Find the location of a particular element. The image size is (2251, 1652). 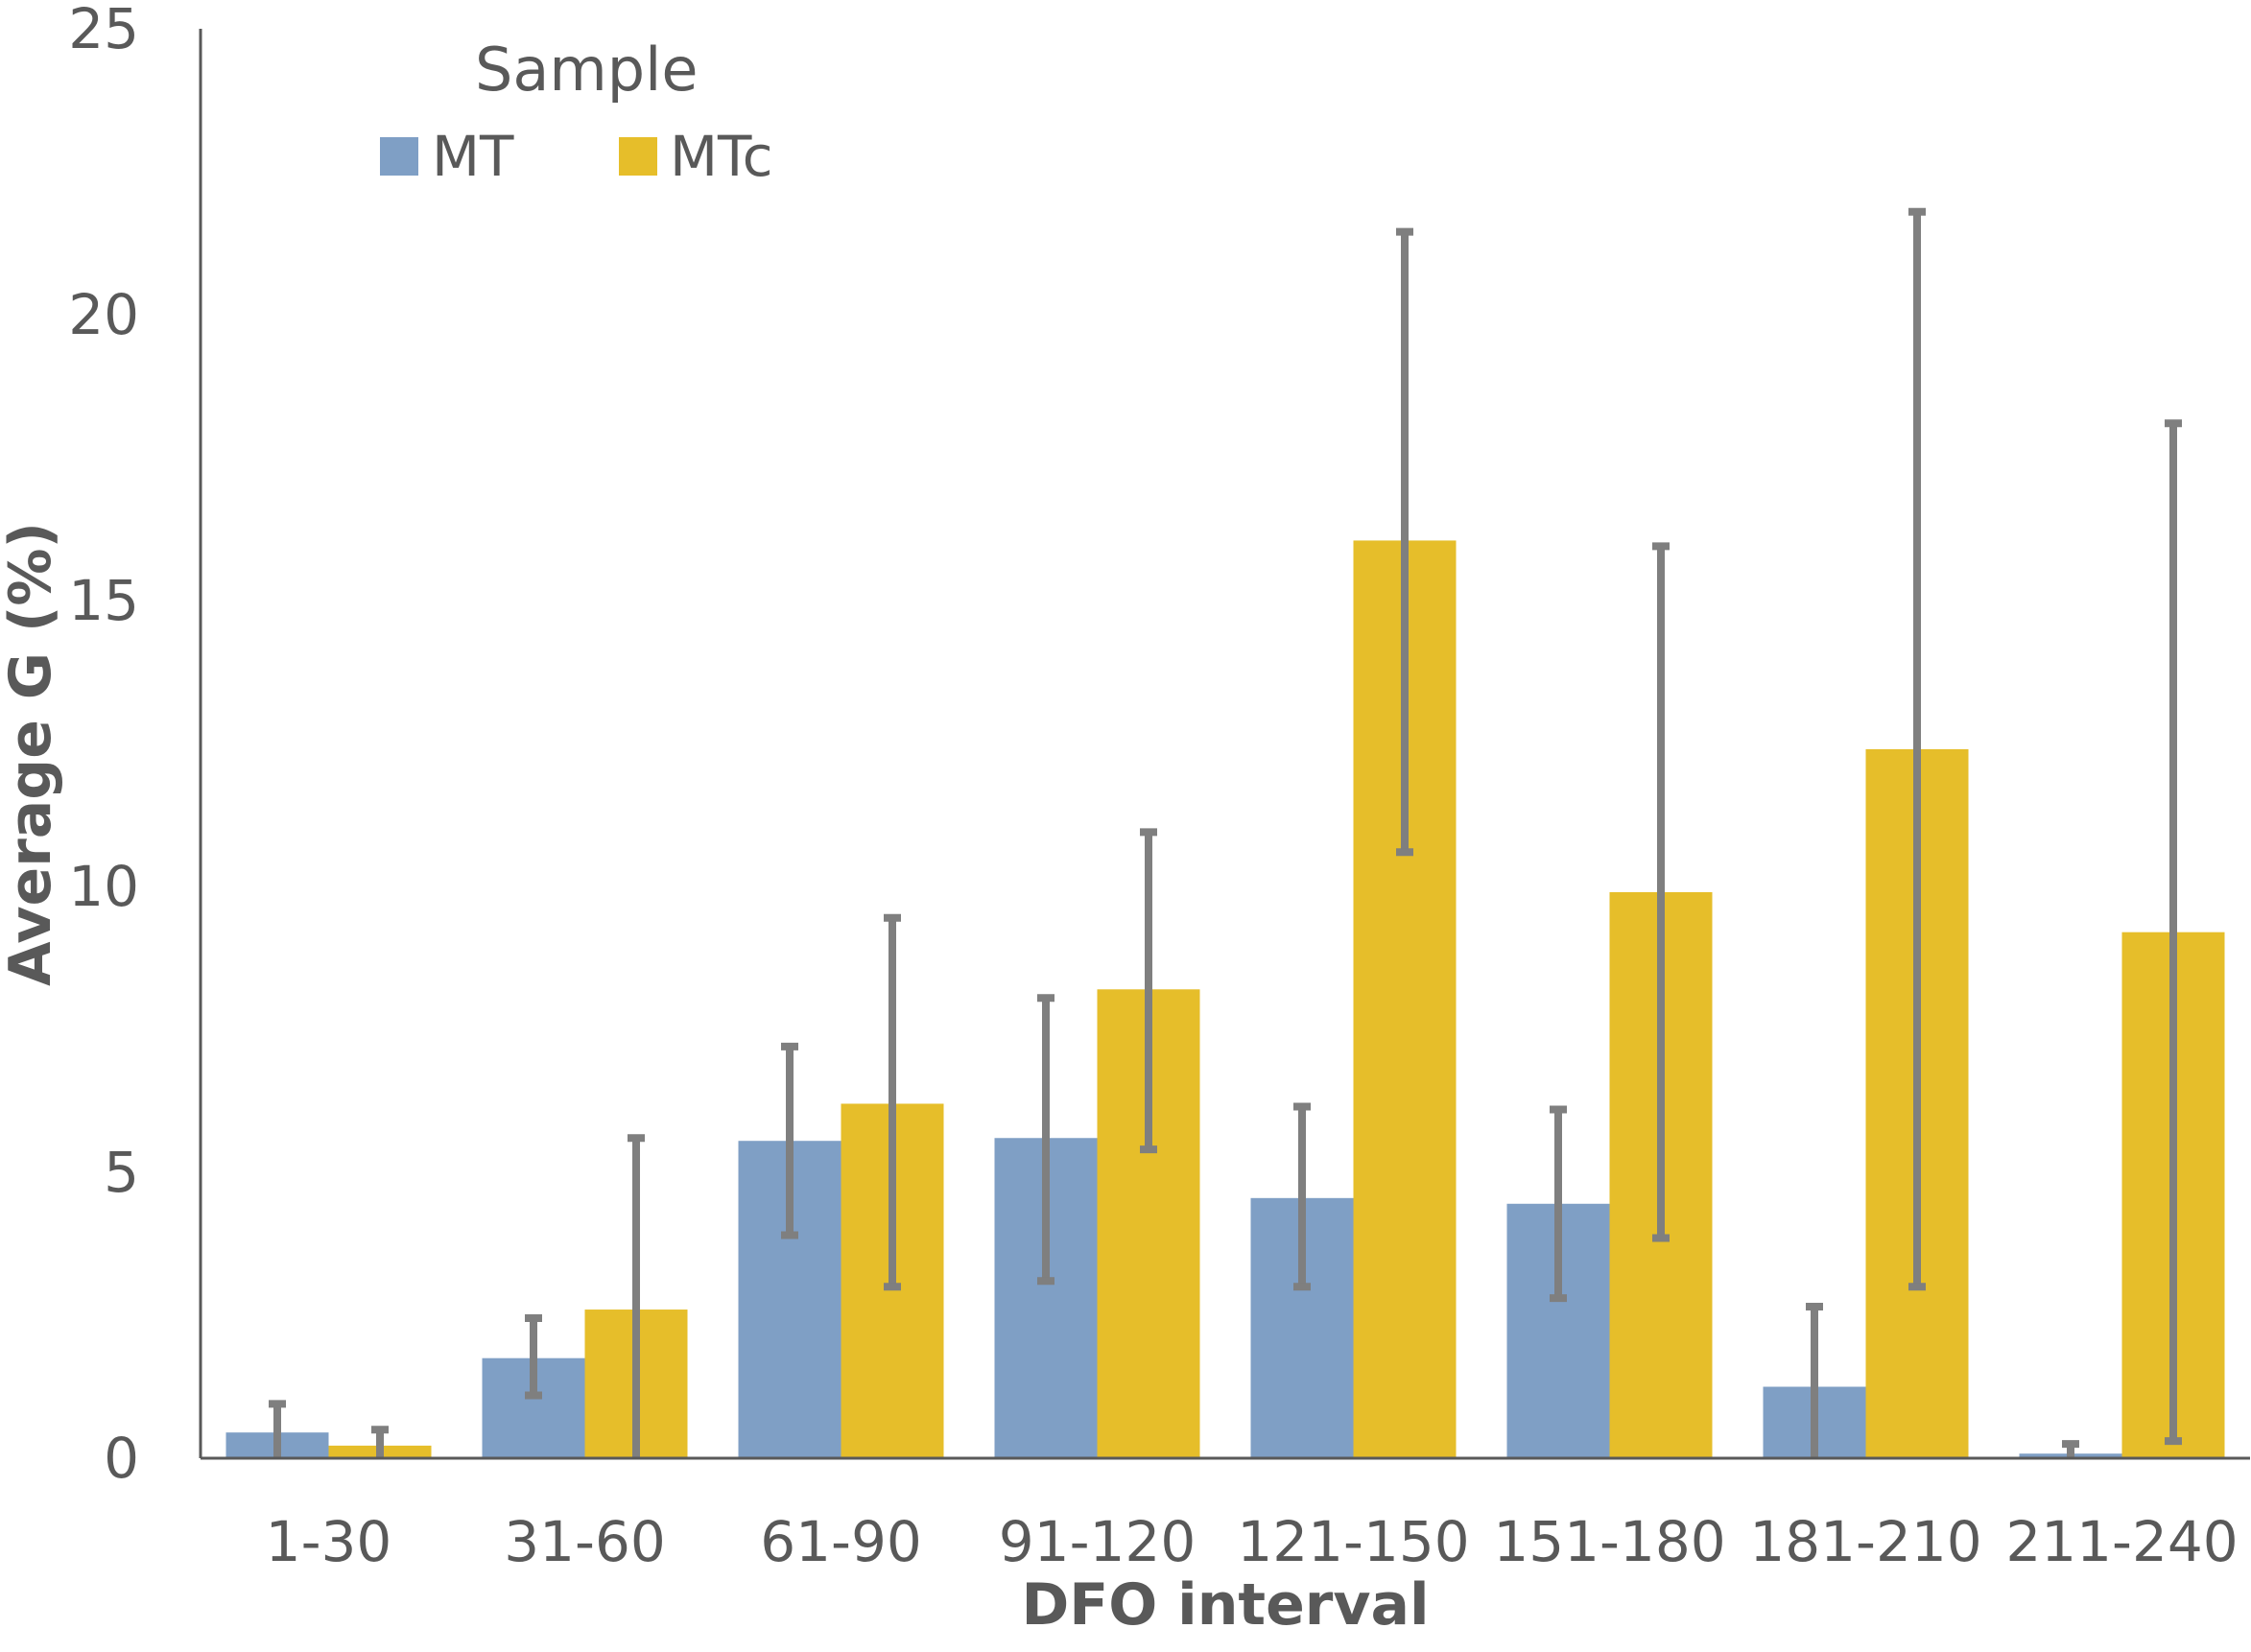

x-axis-title: DFO interval is located at coordinates (1225, 1605).